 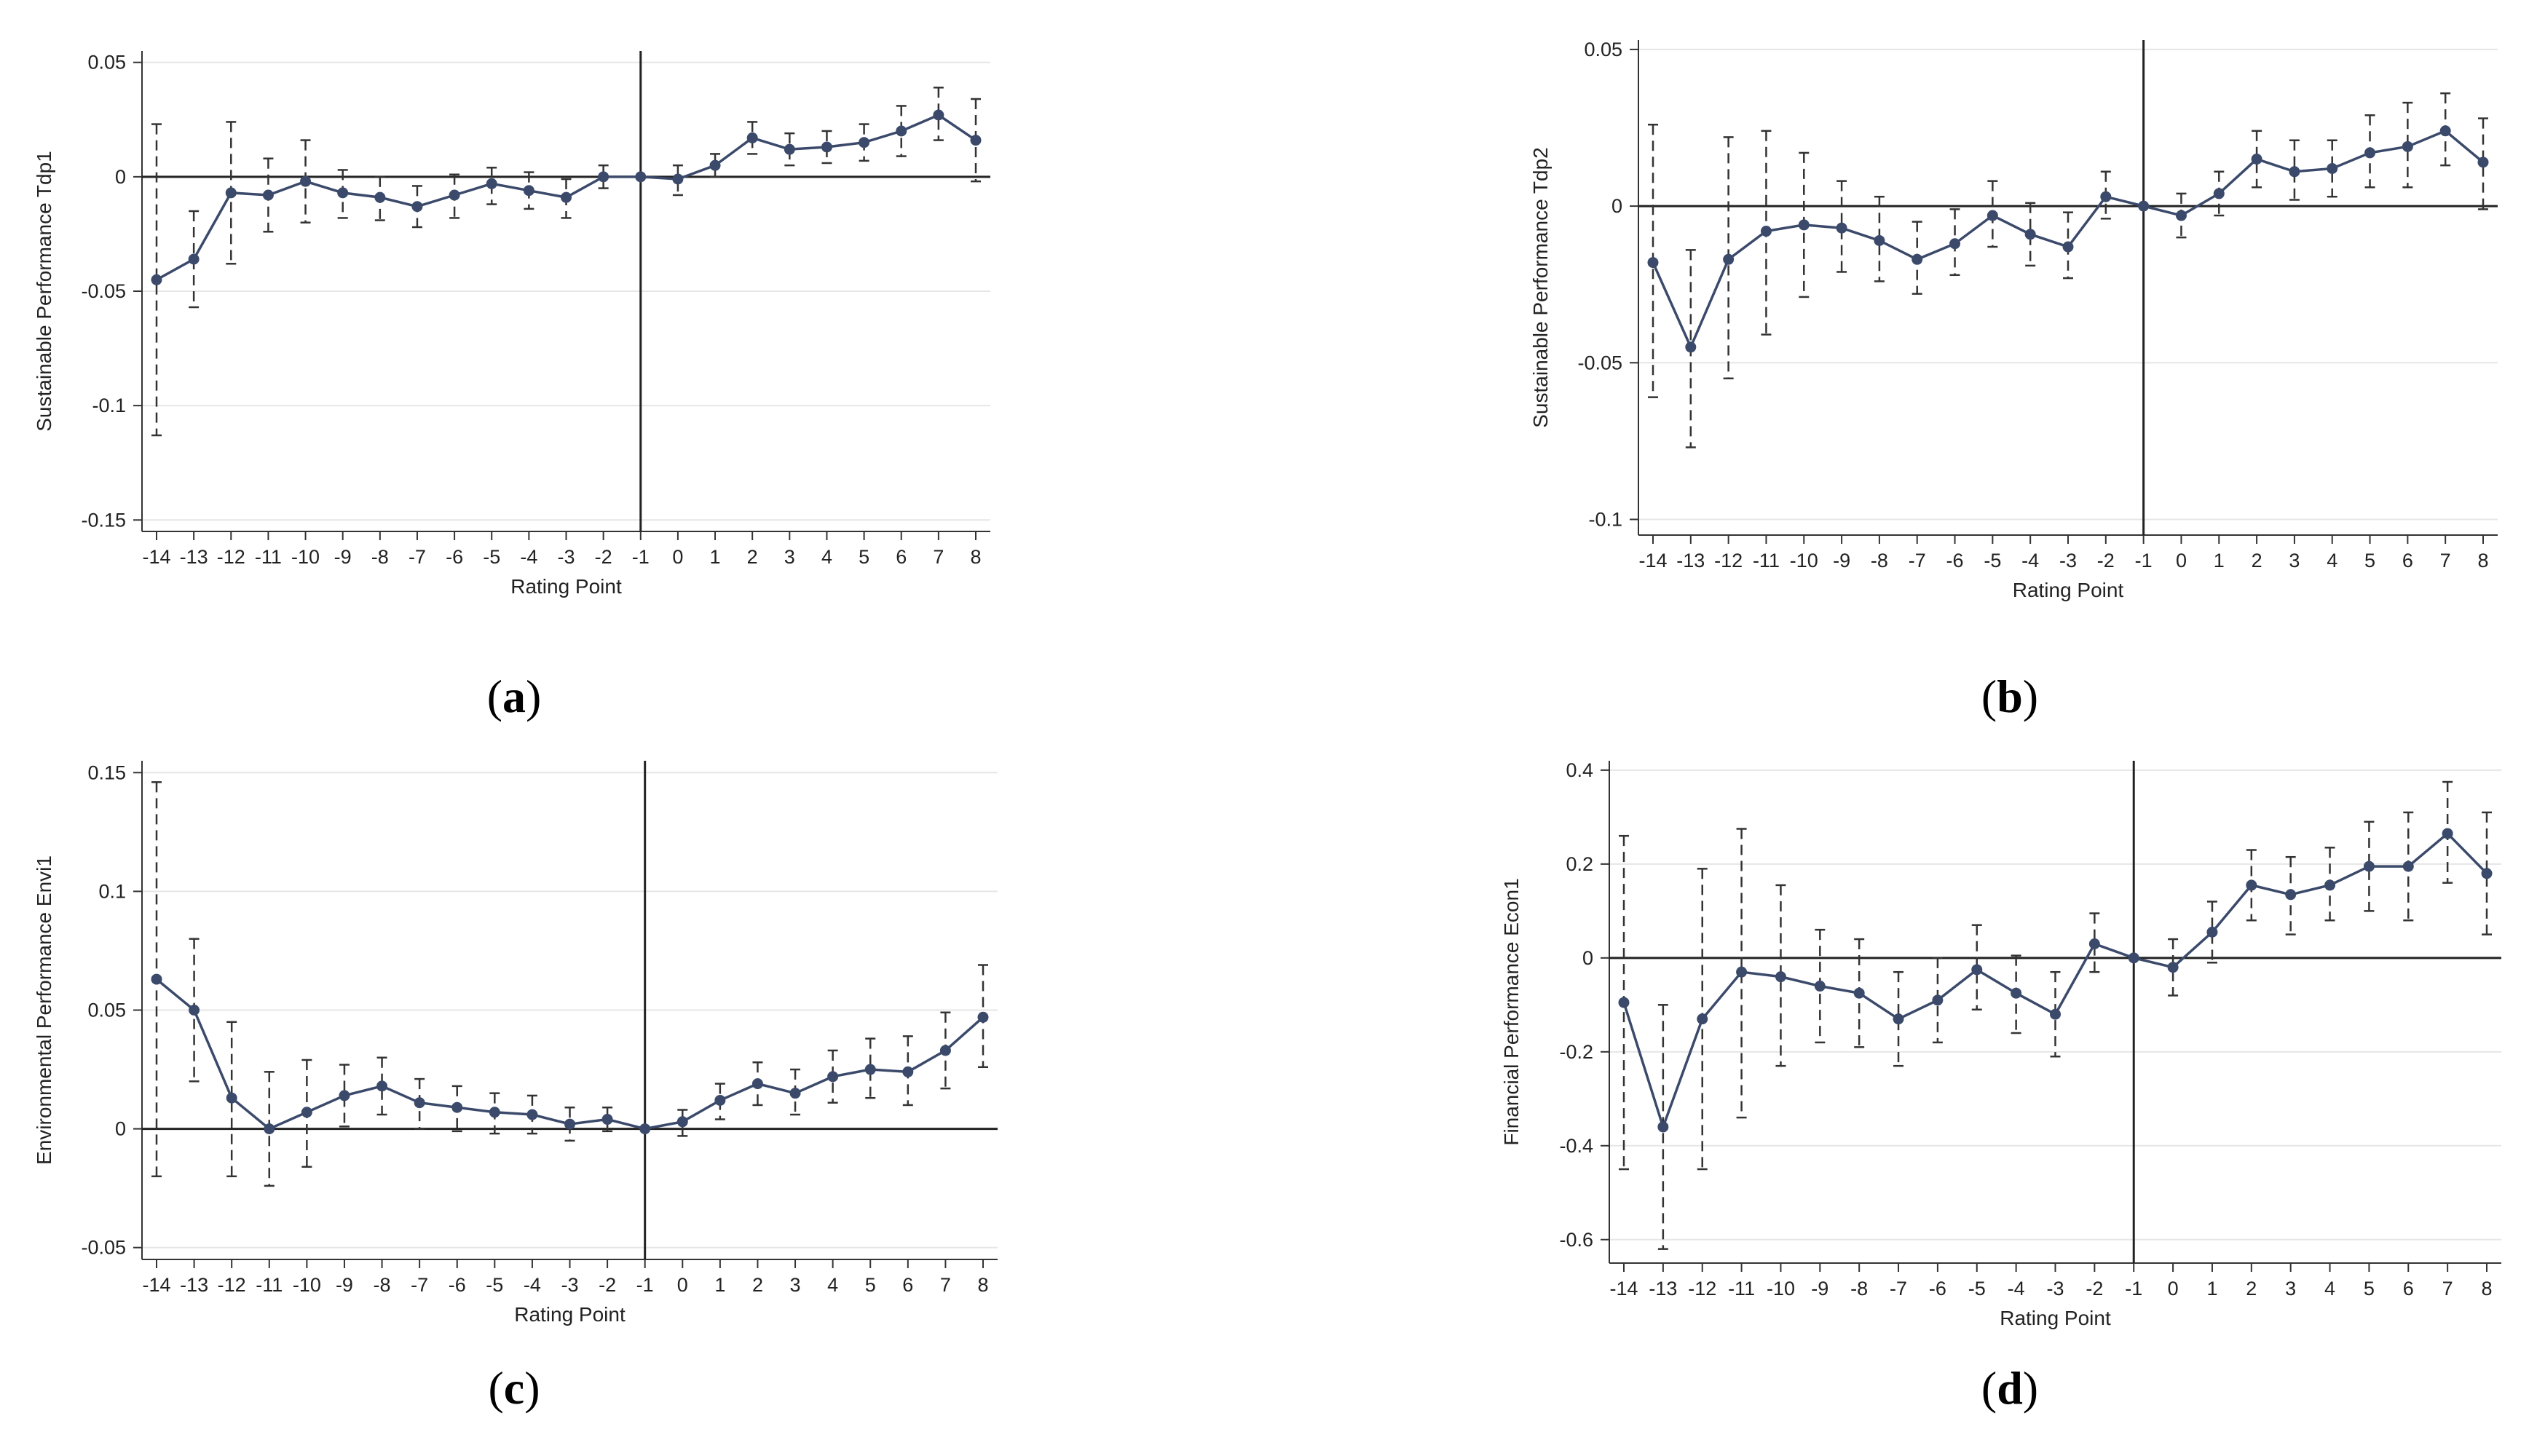 I want to click on chart-b-series-line, so click(x=2068, y=240).